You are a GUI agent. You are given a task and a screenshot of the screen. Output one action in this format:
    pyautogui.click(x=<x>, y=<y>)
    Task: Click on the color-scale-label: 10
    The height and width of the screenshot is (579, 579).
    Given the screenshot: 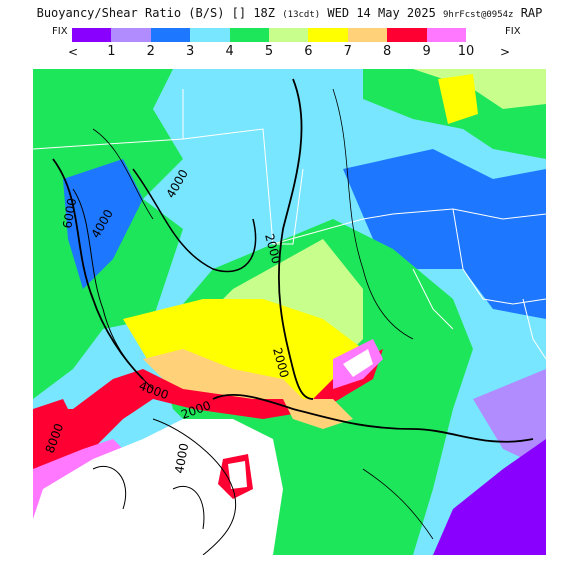 What is the action you would take?
    pyautogui.click(x=466, y=51)
    